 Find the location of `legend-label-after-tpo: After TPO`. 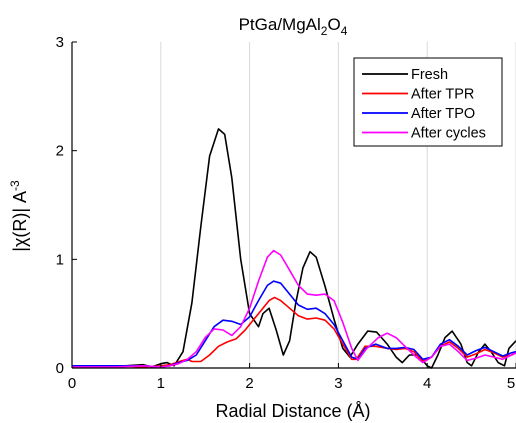

legend-label-after-tpo: After TPO is located at coordinates (443, 114).